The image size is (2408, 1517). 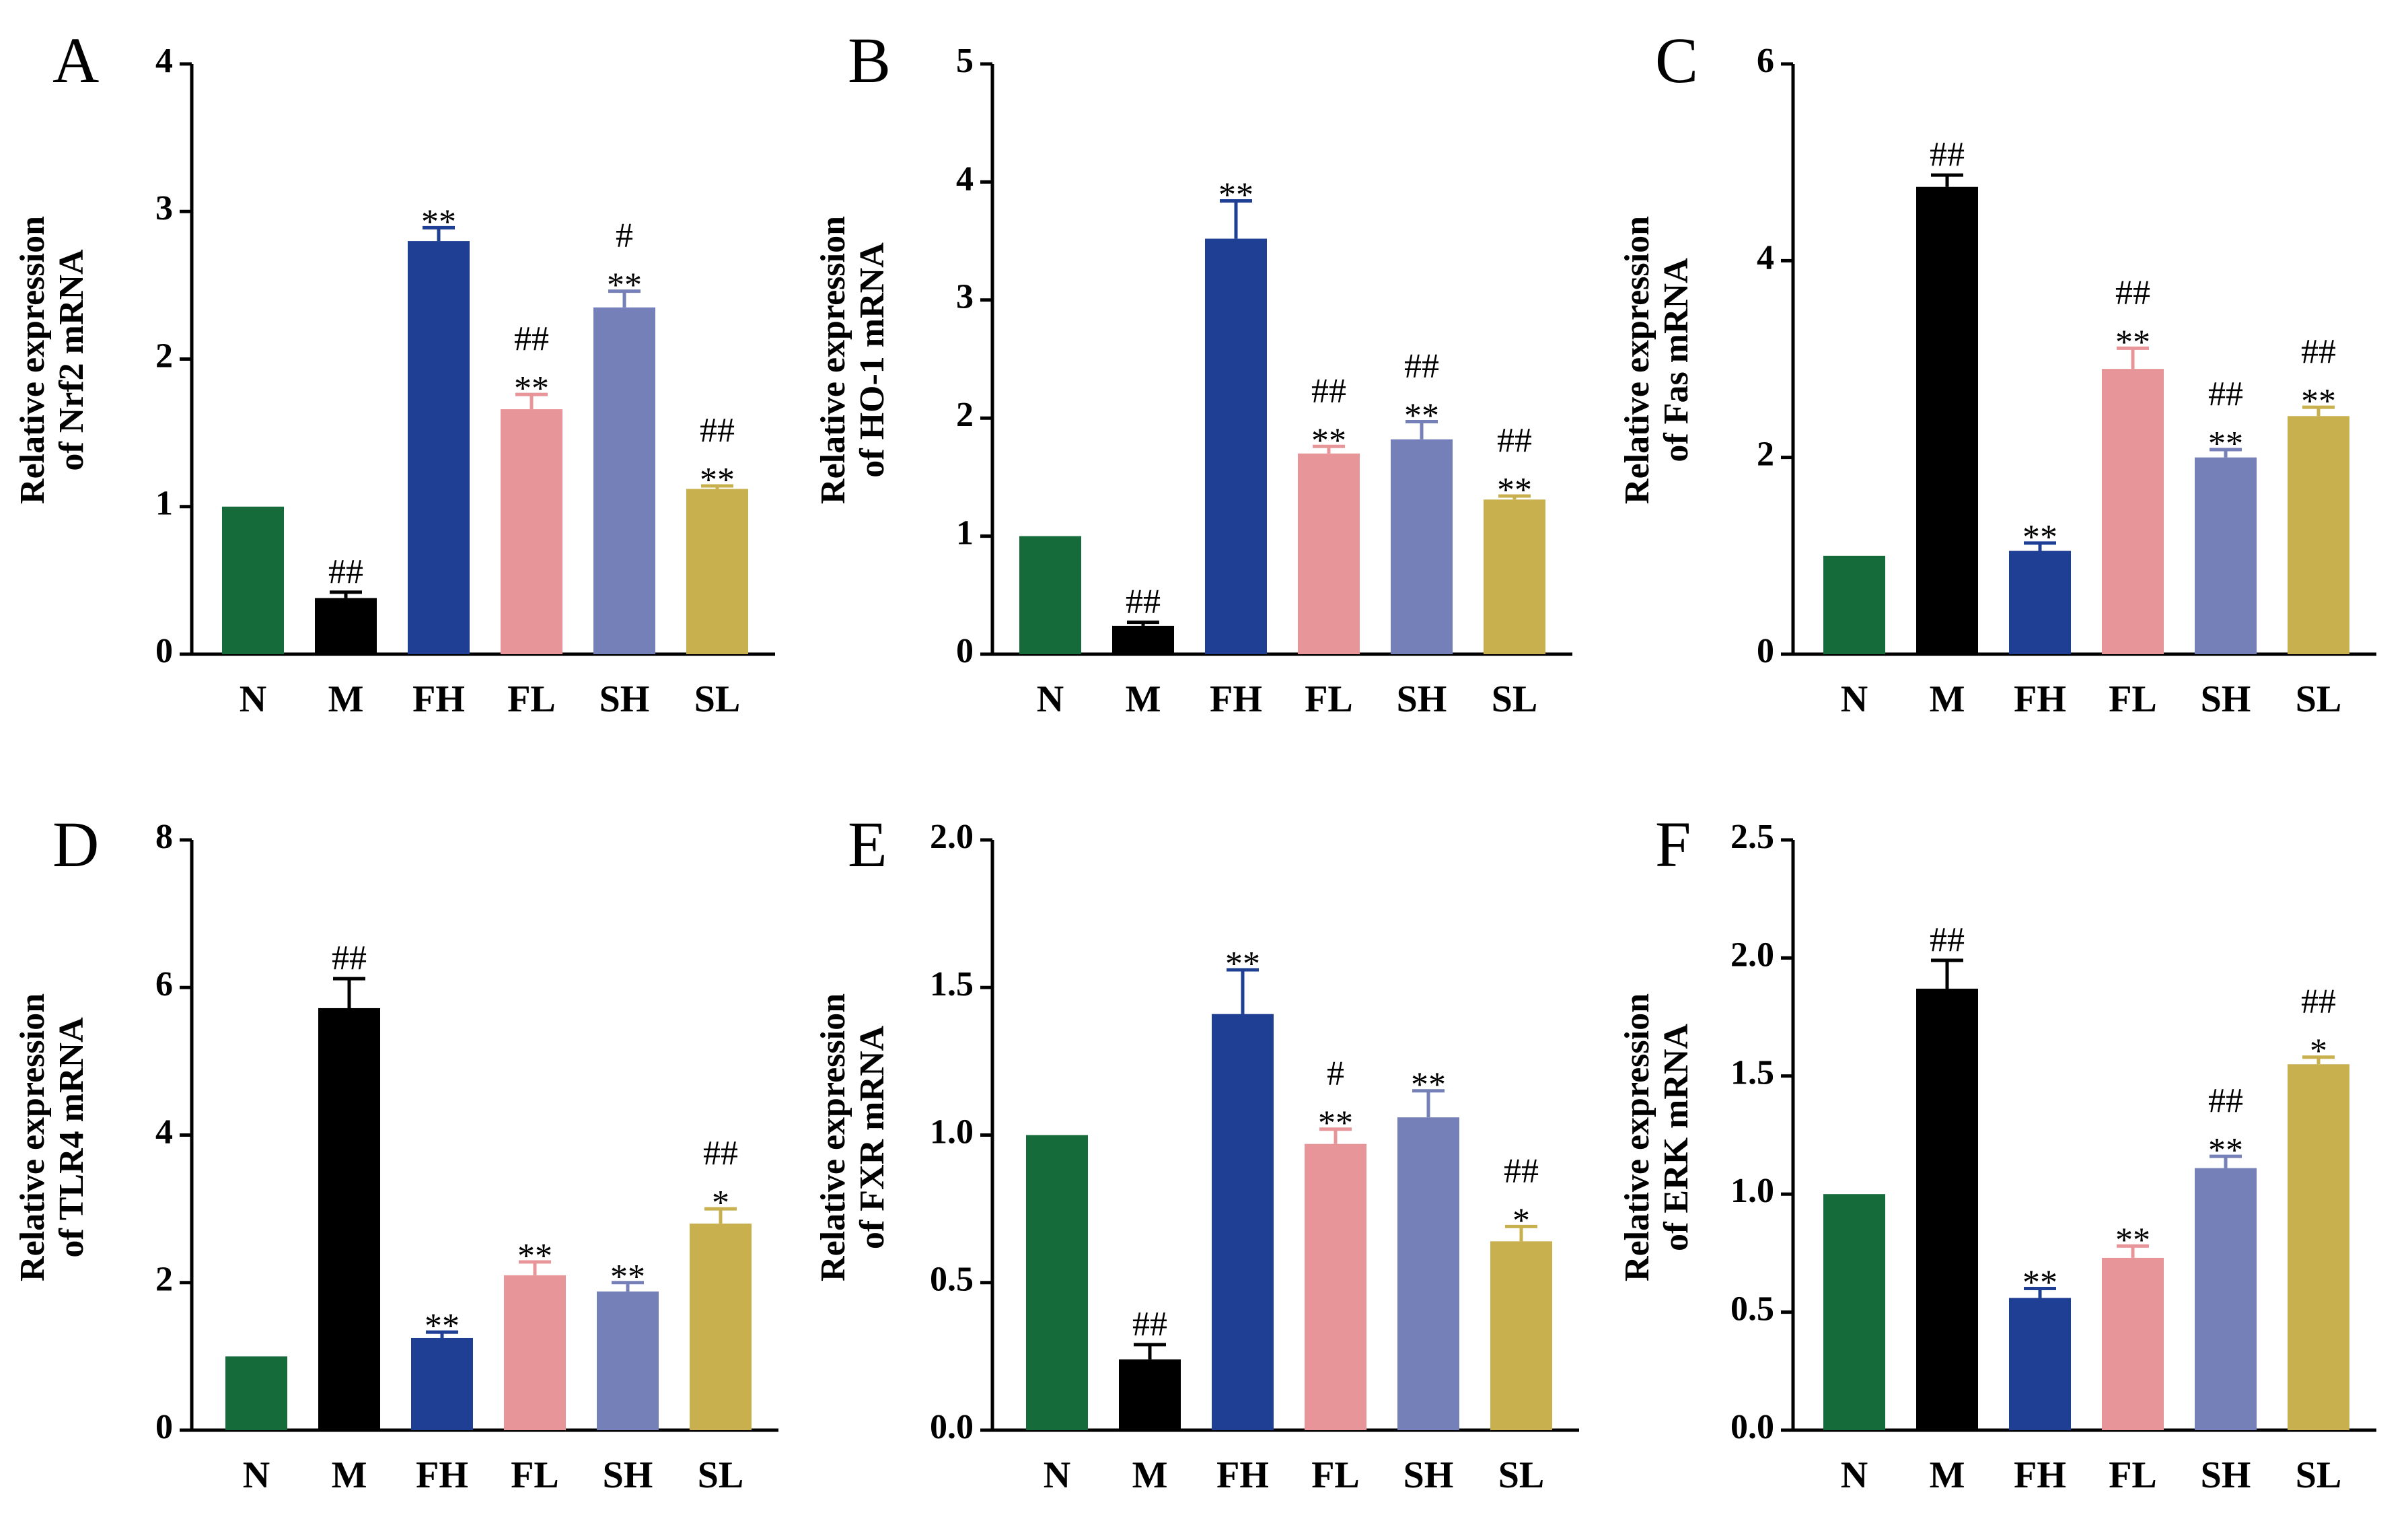 I want to click on x-tick-label-e: N, so click(x=1057, y=1475).